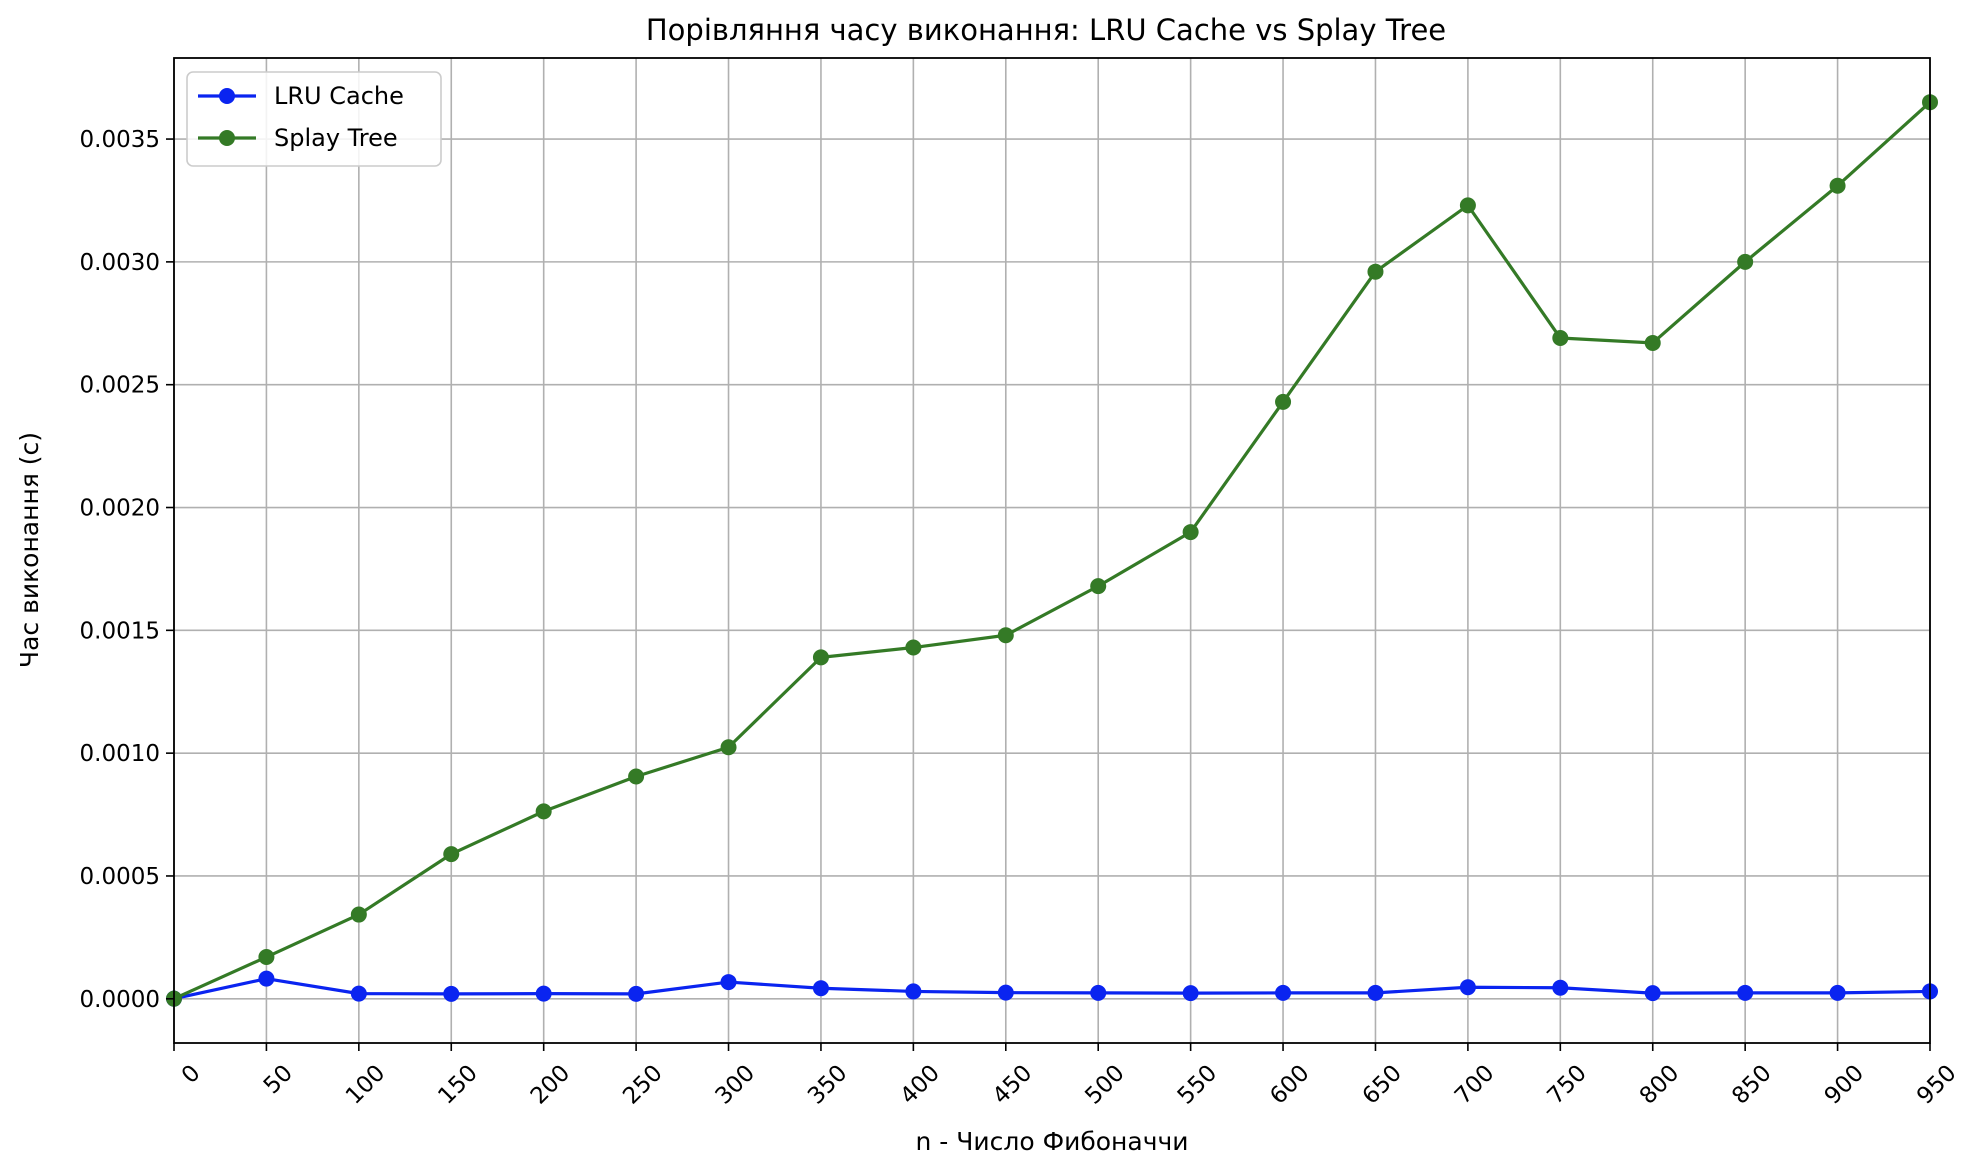 This screenshot has width=1966, height=1172. I want to click on x-tick-label: 400, so click(919, 1084).